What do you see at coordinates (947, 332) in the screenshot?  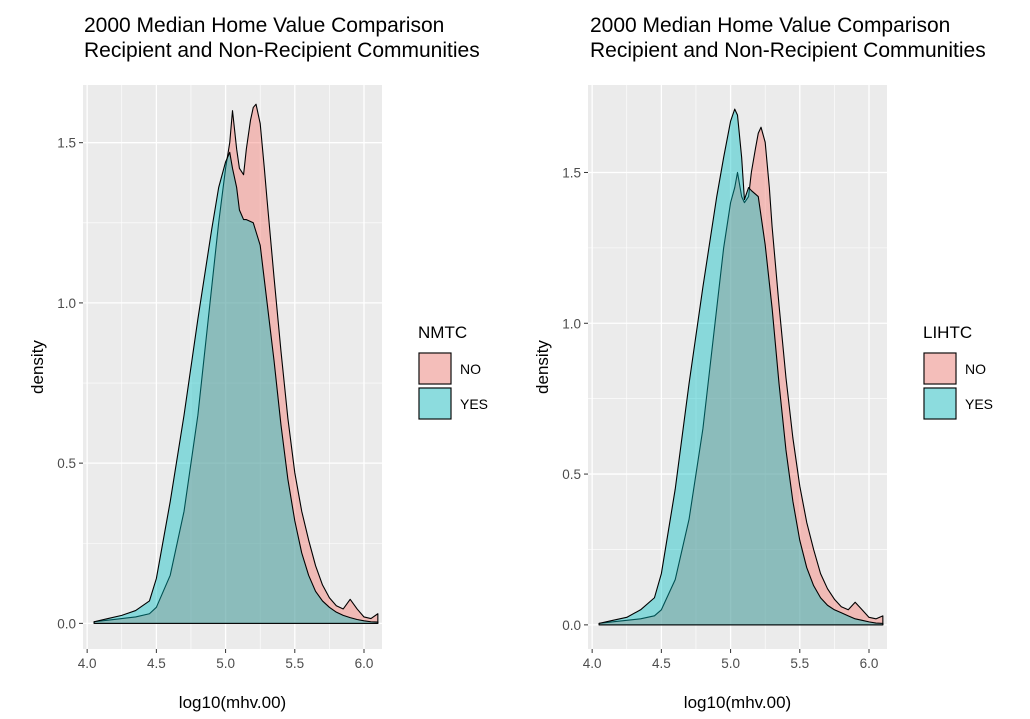 I see `legend-title: LIHTC` at bounding box center [947, 332].